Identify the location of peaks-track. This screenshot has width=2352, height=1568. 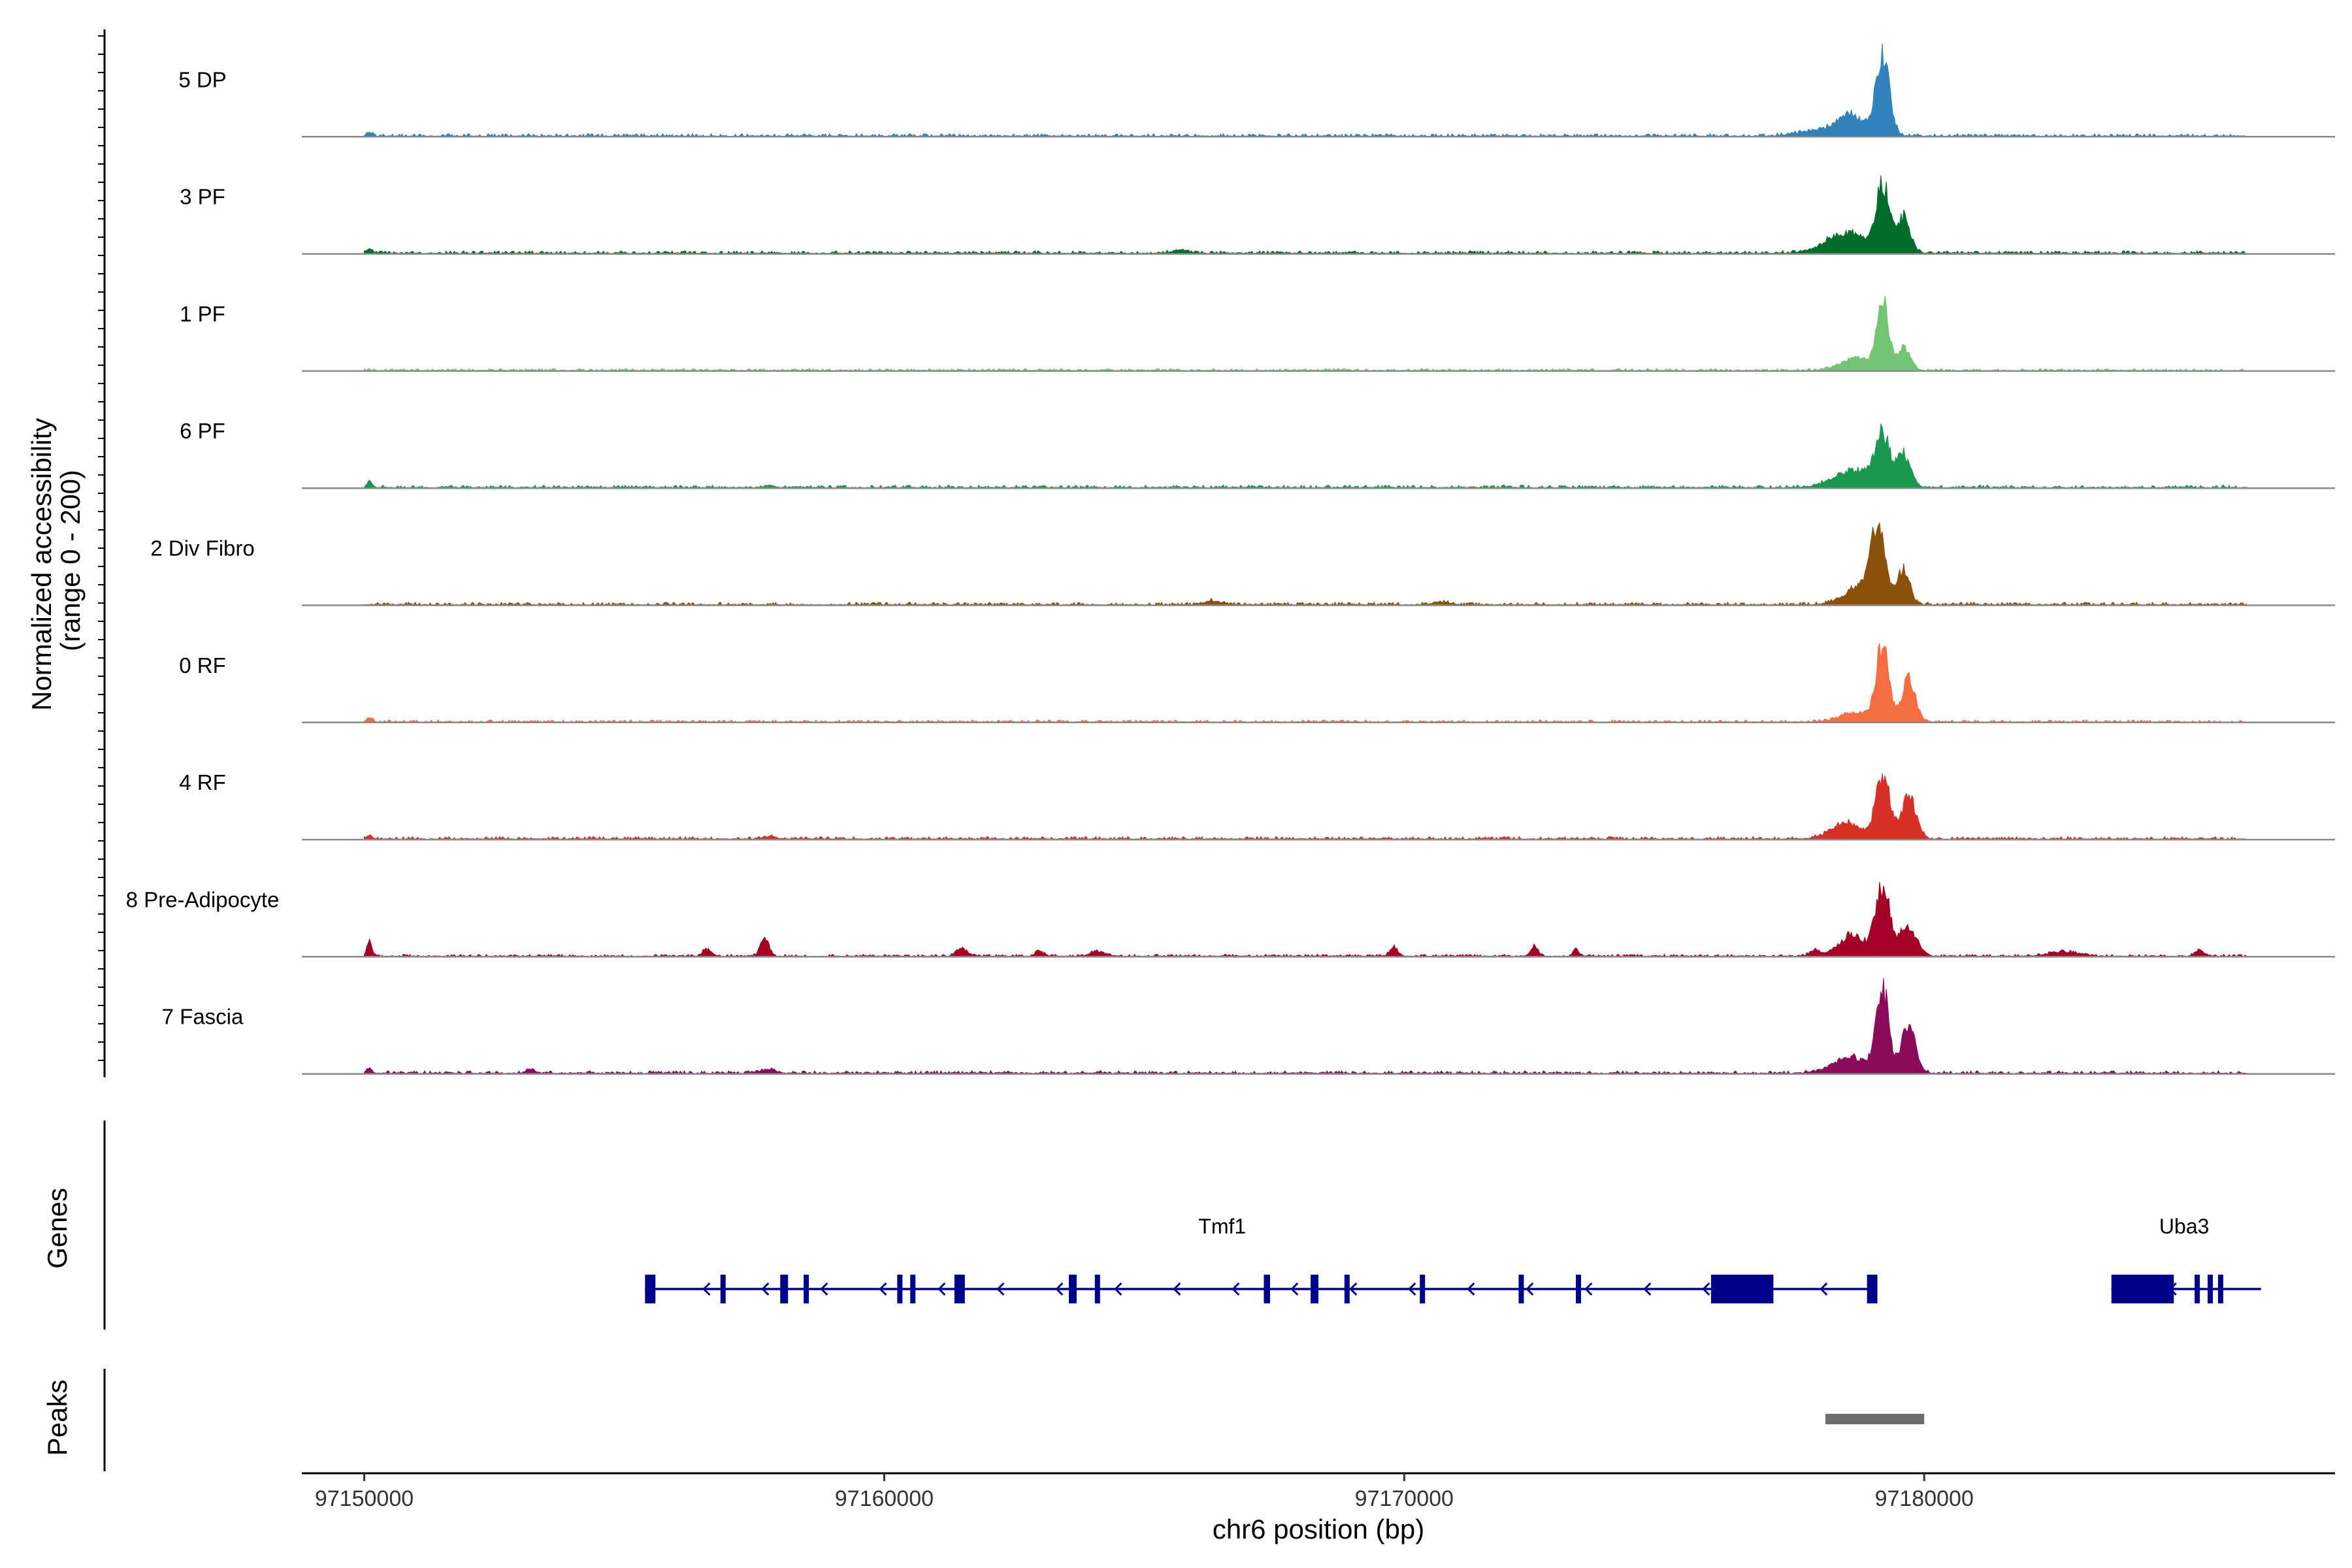
(1014, 1420).